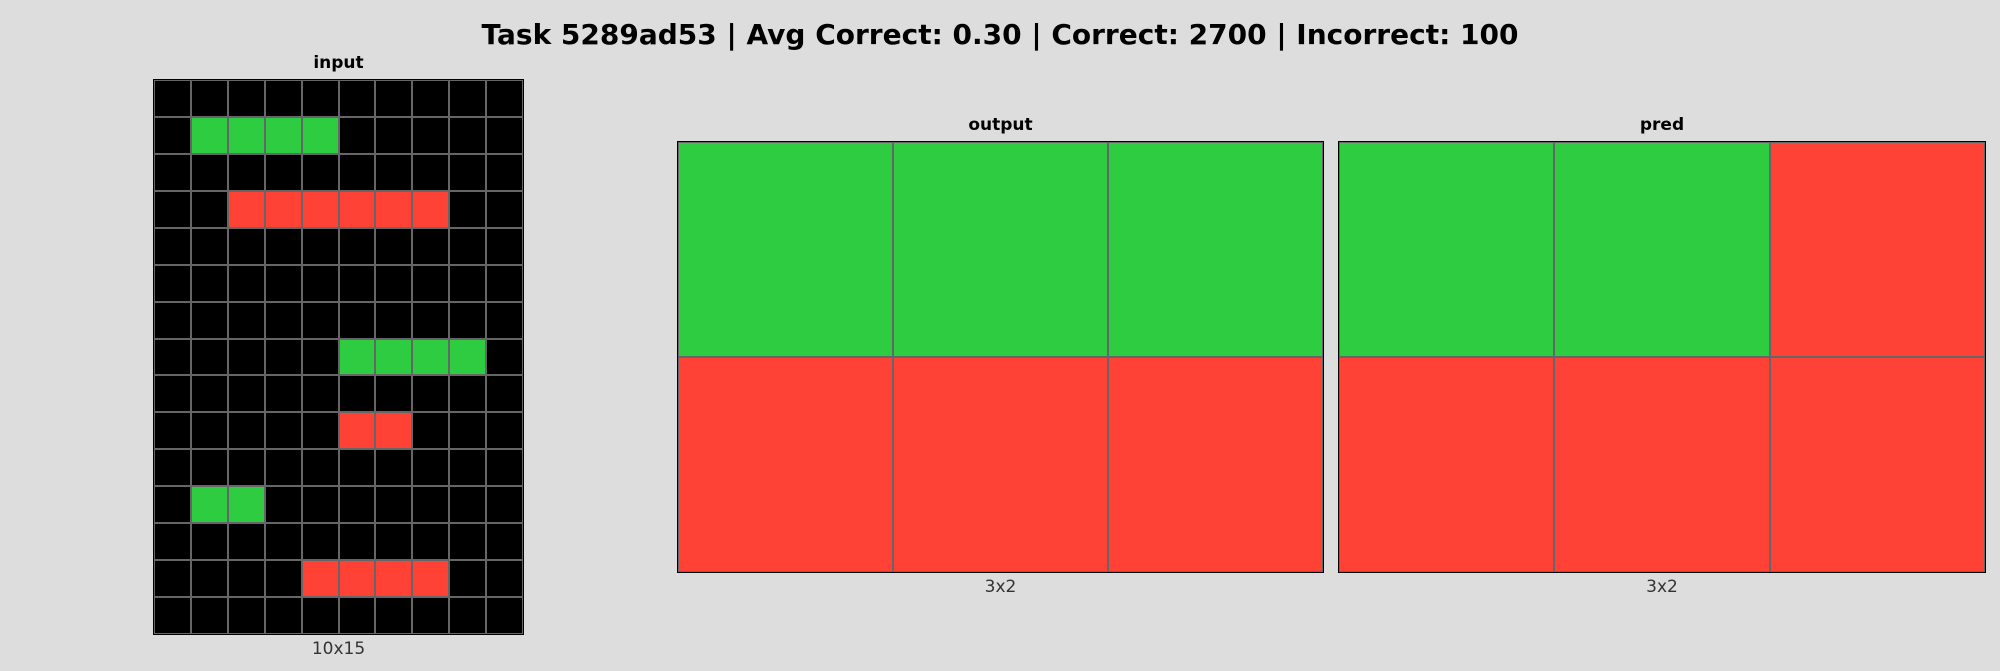 The height and width of the screenshot is (671, 2000). I want to click on output-panel-title: output, so click(1000, 125).